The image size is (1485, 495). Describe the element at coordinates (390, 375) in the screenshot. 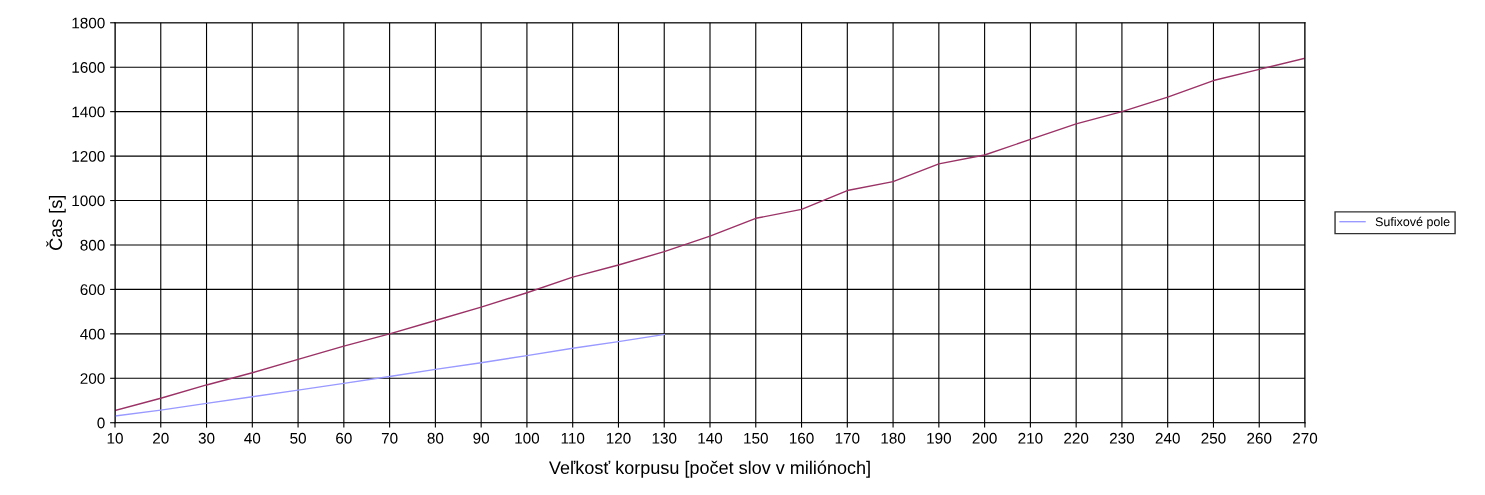

I see `line-series` at that location.